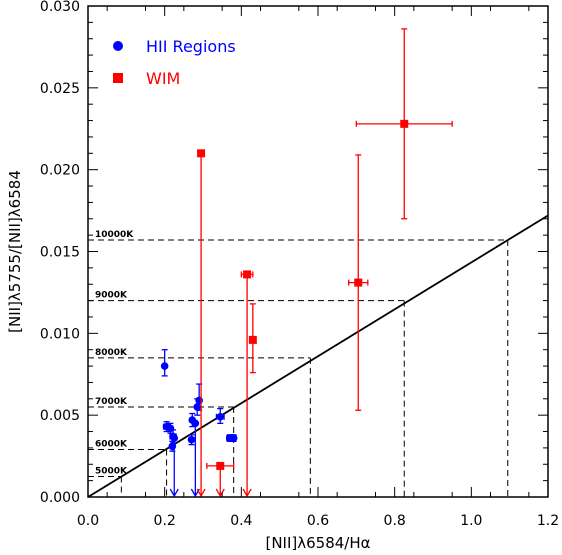  I want to click on temperature-label: 9000K, so click(111, 296).